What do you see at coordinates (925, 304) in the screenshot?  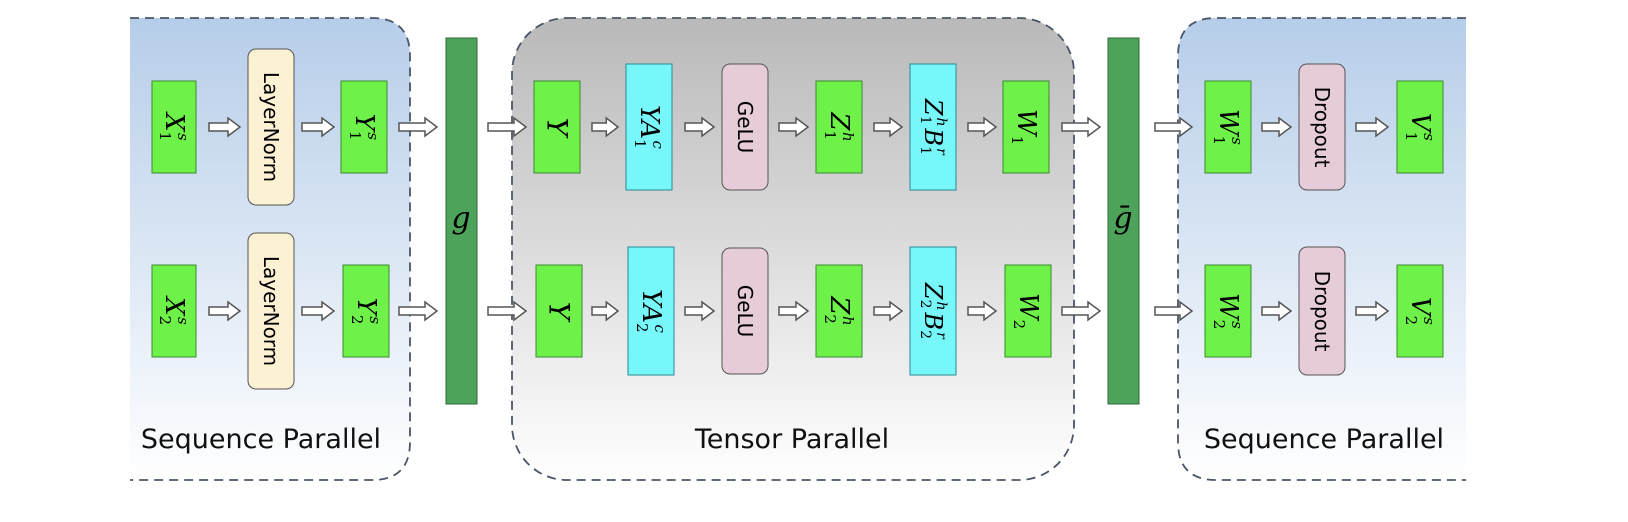 I see `z2b2-sub: 2` at bounding box center [925, 304].